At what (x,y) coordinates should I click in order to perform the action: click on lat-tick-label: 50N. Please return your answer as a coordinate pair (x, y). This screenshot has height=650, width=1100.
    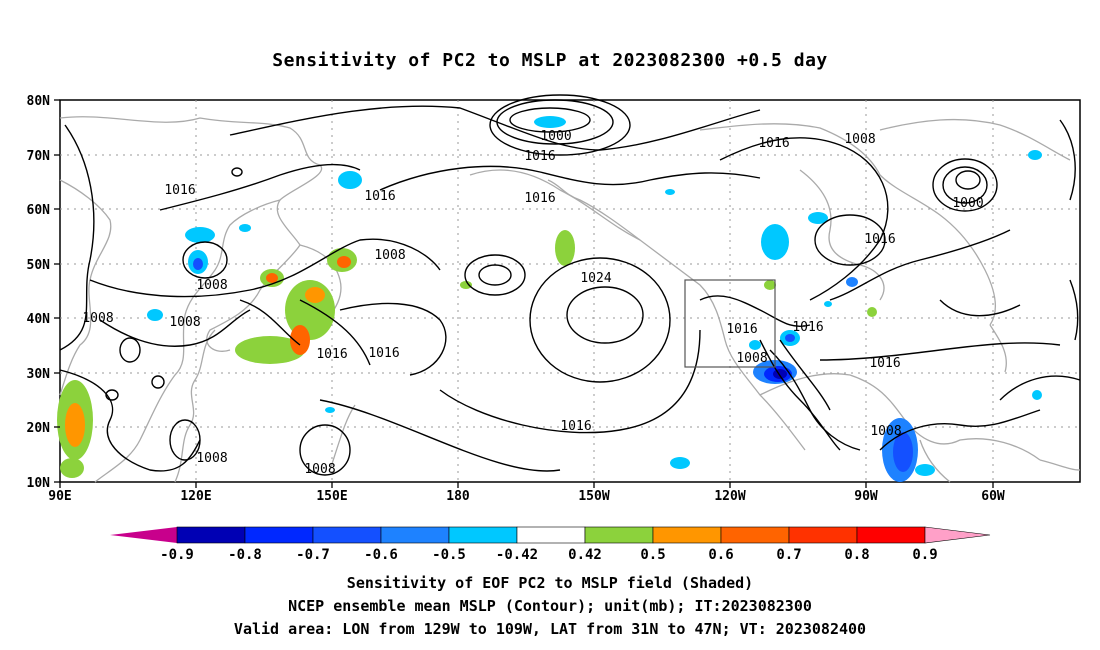
    Looking at the image, I should click on (39, 265).